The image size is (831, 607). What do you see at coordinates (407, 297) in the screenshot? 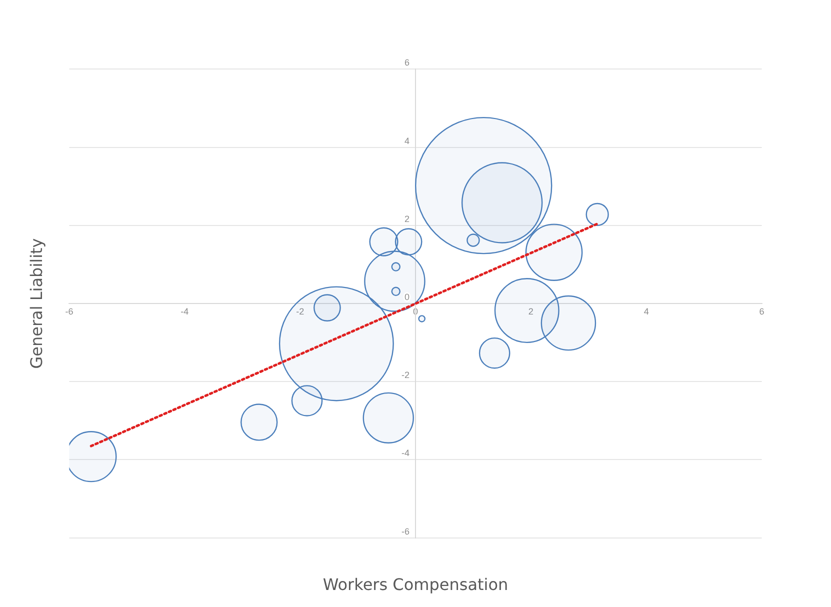
I see `y-tick-label: 0` at bounding box center [407, 297].